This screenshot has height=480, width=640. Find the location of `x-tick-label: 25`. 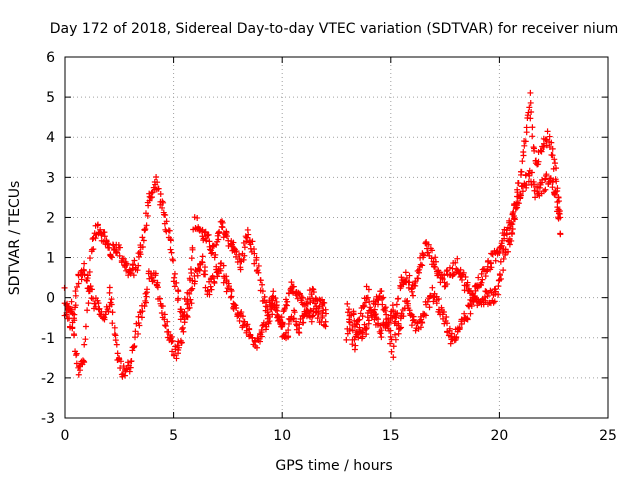

x-tick-label: 25 is located at coordinates (608, 436).